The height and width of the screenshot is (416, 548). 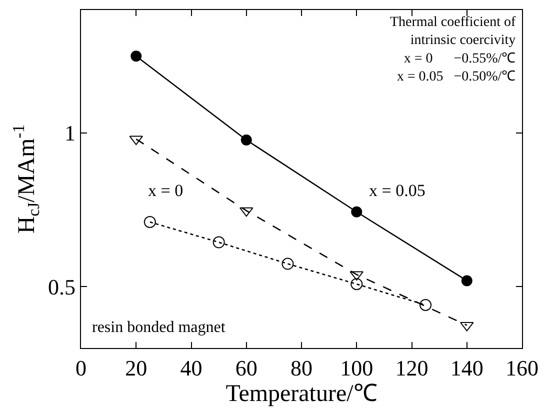 What do you see at coordinates (453, 50) in the screenshot?
I see `annotation: Thermal coefficient of intrinsic coercivity x = 0 −0.55%/℃ x = 0.05 −0.50%/℃` at bounding box center [453, 50].